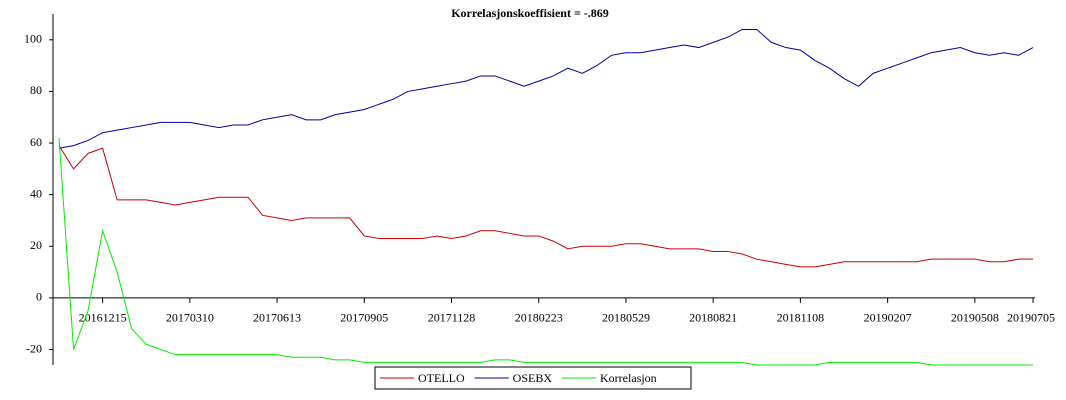  What do you see at coordinates (277, 318) in the screenshot?
I see `x-tick-label: 20170613` at bounding box center [277, 318].